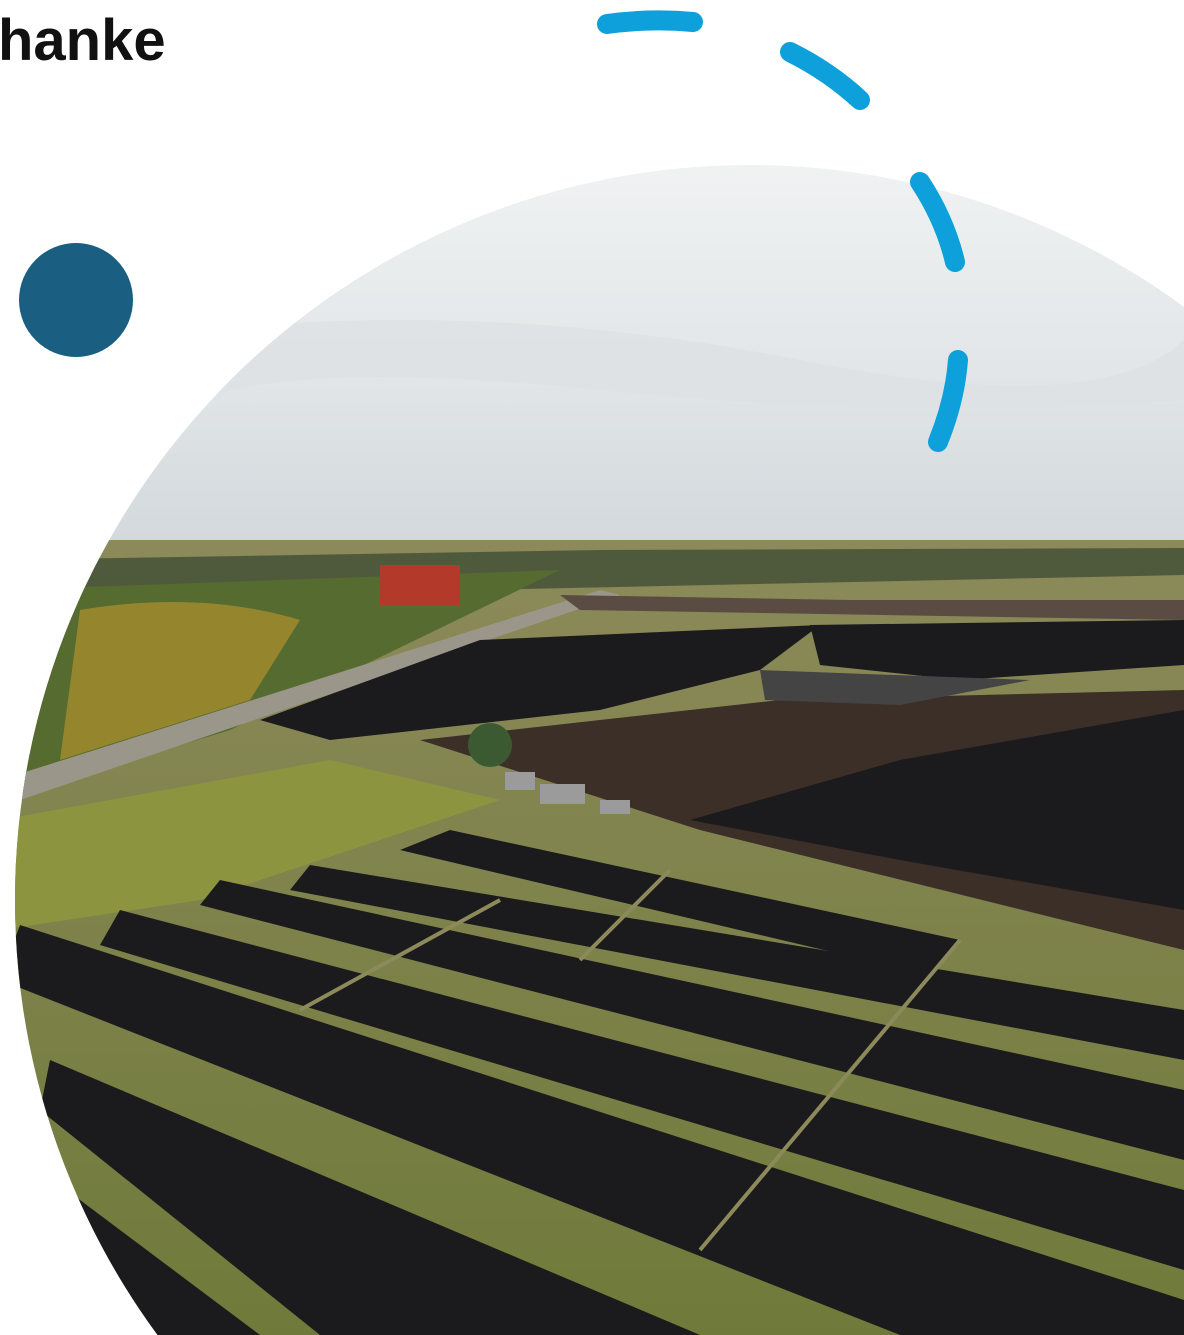 The image size is (1184, 1335). Describe the element at coordinates (83, 40) in the screenshot. I see `slide-title: hanke` at that location.